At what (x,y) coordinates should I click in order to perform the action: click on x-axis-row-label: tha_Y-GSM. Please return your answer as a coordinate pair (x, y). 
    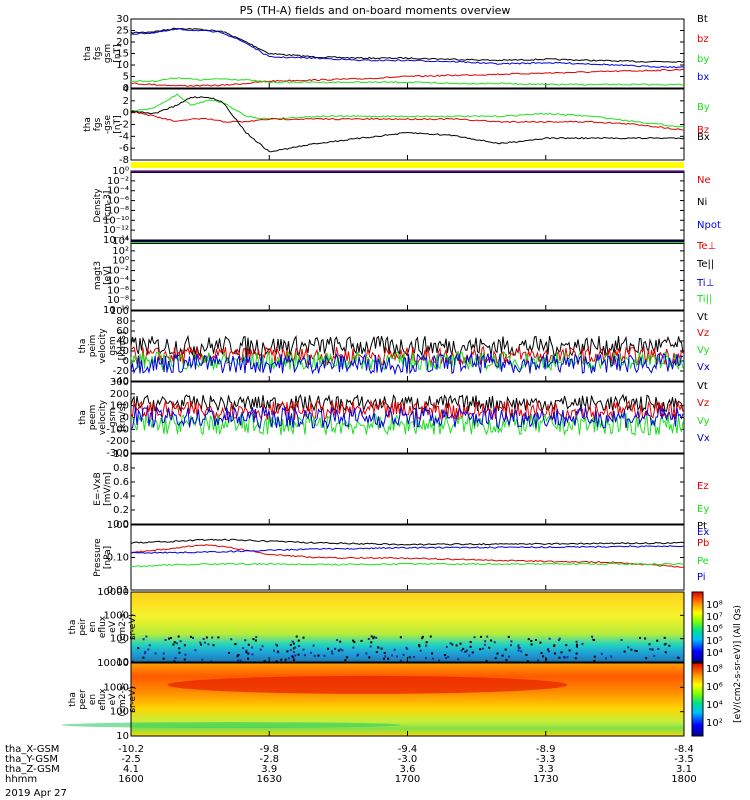
    Looking at the image, I should click on (31, 759).